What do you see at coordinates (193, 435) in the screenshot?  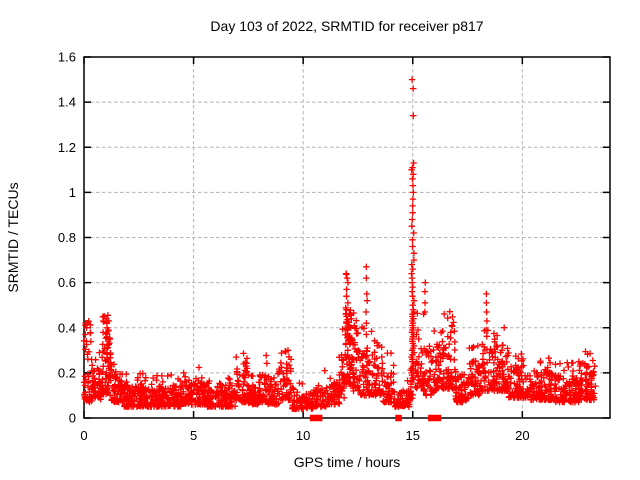 I see `x-tick-label: 5` at bounding box center [193, 435].